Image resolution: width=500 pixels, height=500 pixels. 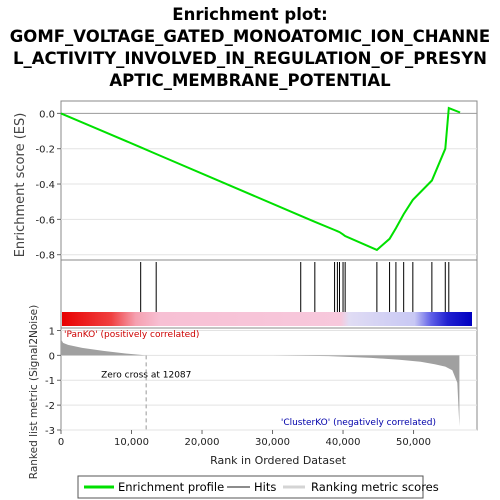 I want to click on hit-marks, so click(x=295, y=287).